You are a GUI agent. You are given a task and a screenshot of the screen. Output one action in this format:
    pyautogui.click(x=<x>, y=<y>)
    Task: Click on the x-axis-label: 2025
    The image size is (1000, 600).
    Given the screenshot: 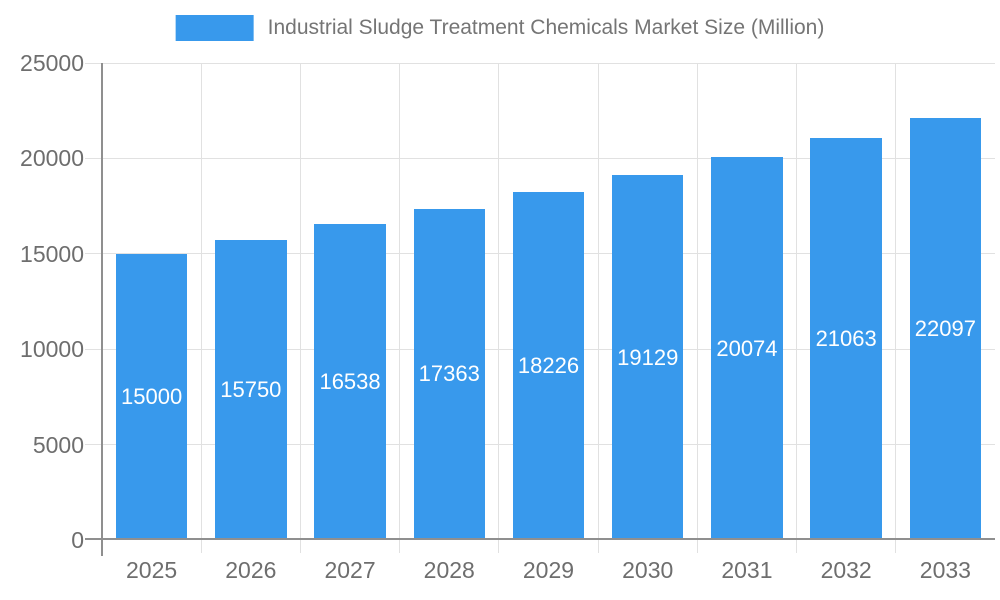 What is the action you would take?
    pyautogui.click(x=152, y=570)
    